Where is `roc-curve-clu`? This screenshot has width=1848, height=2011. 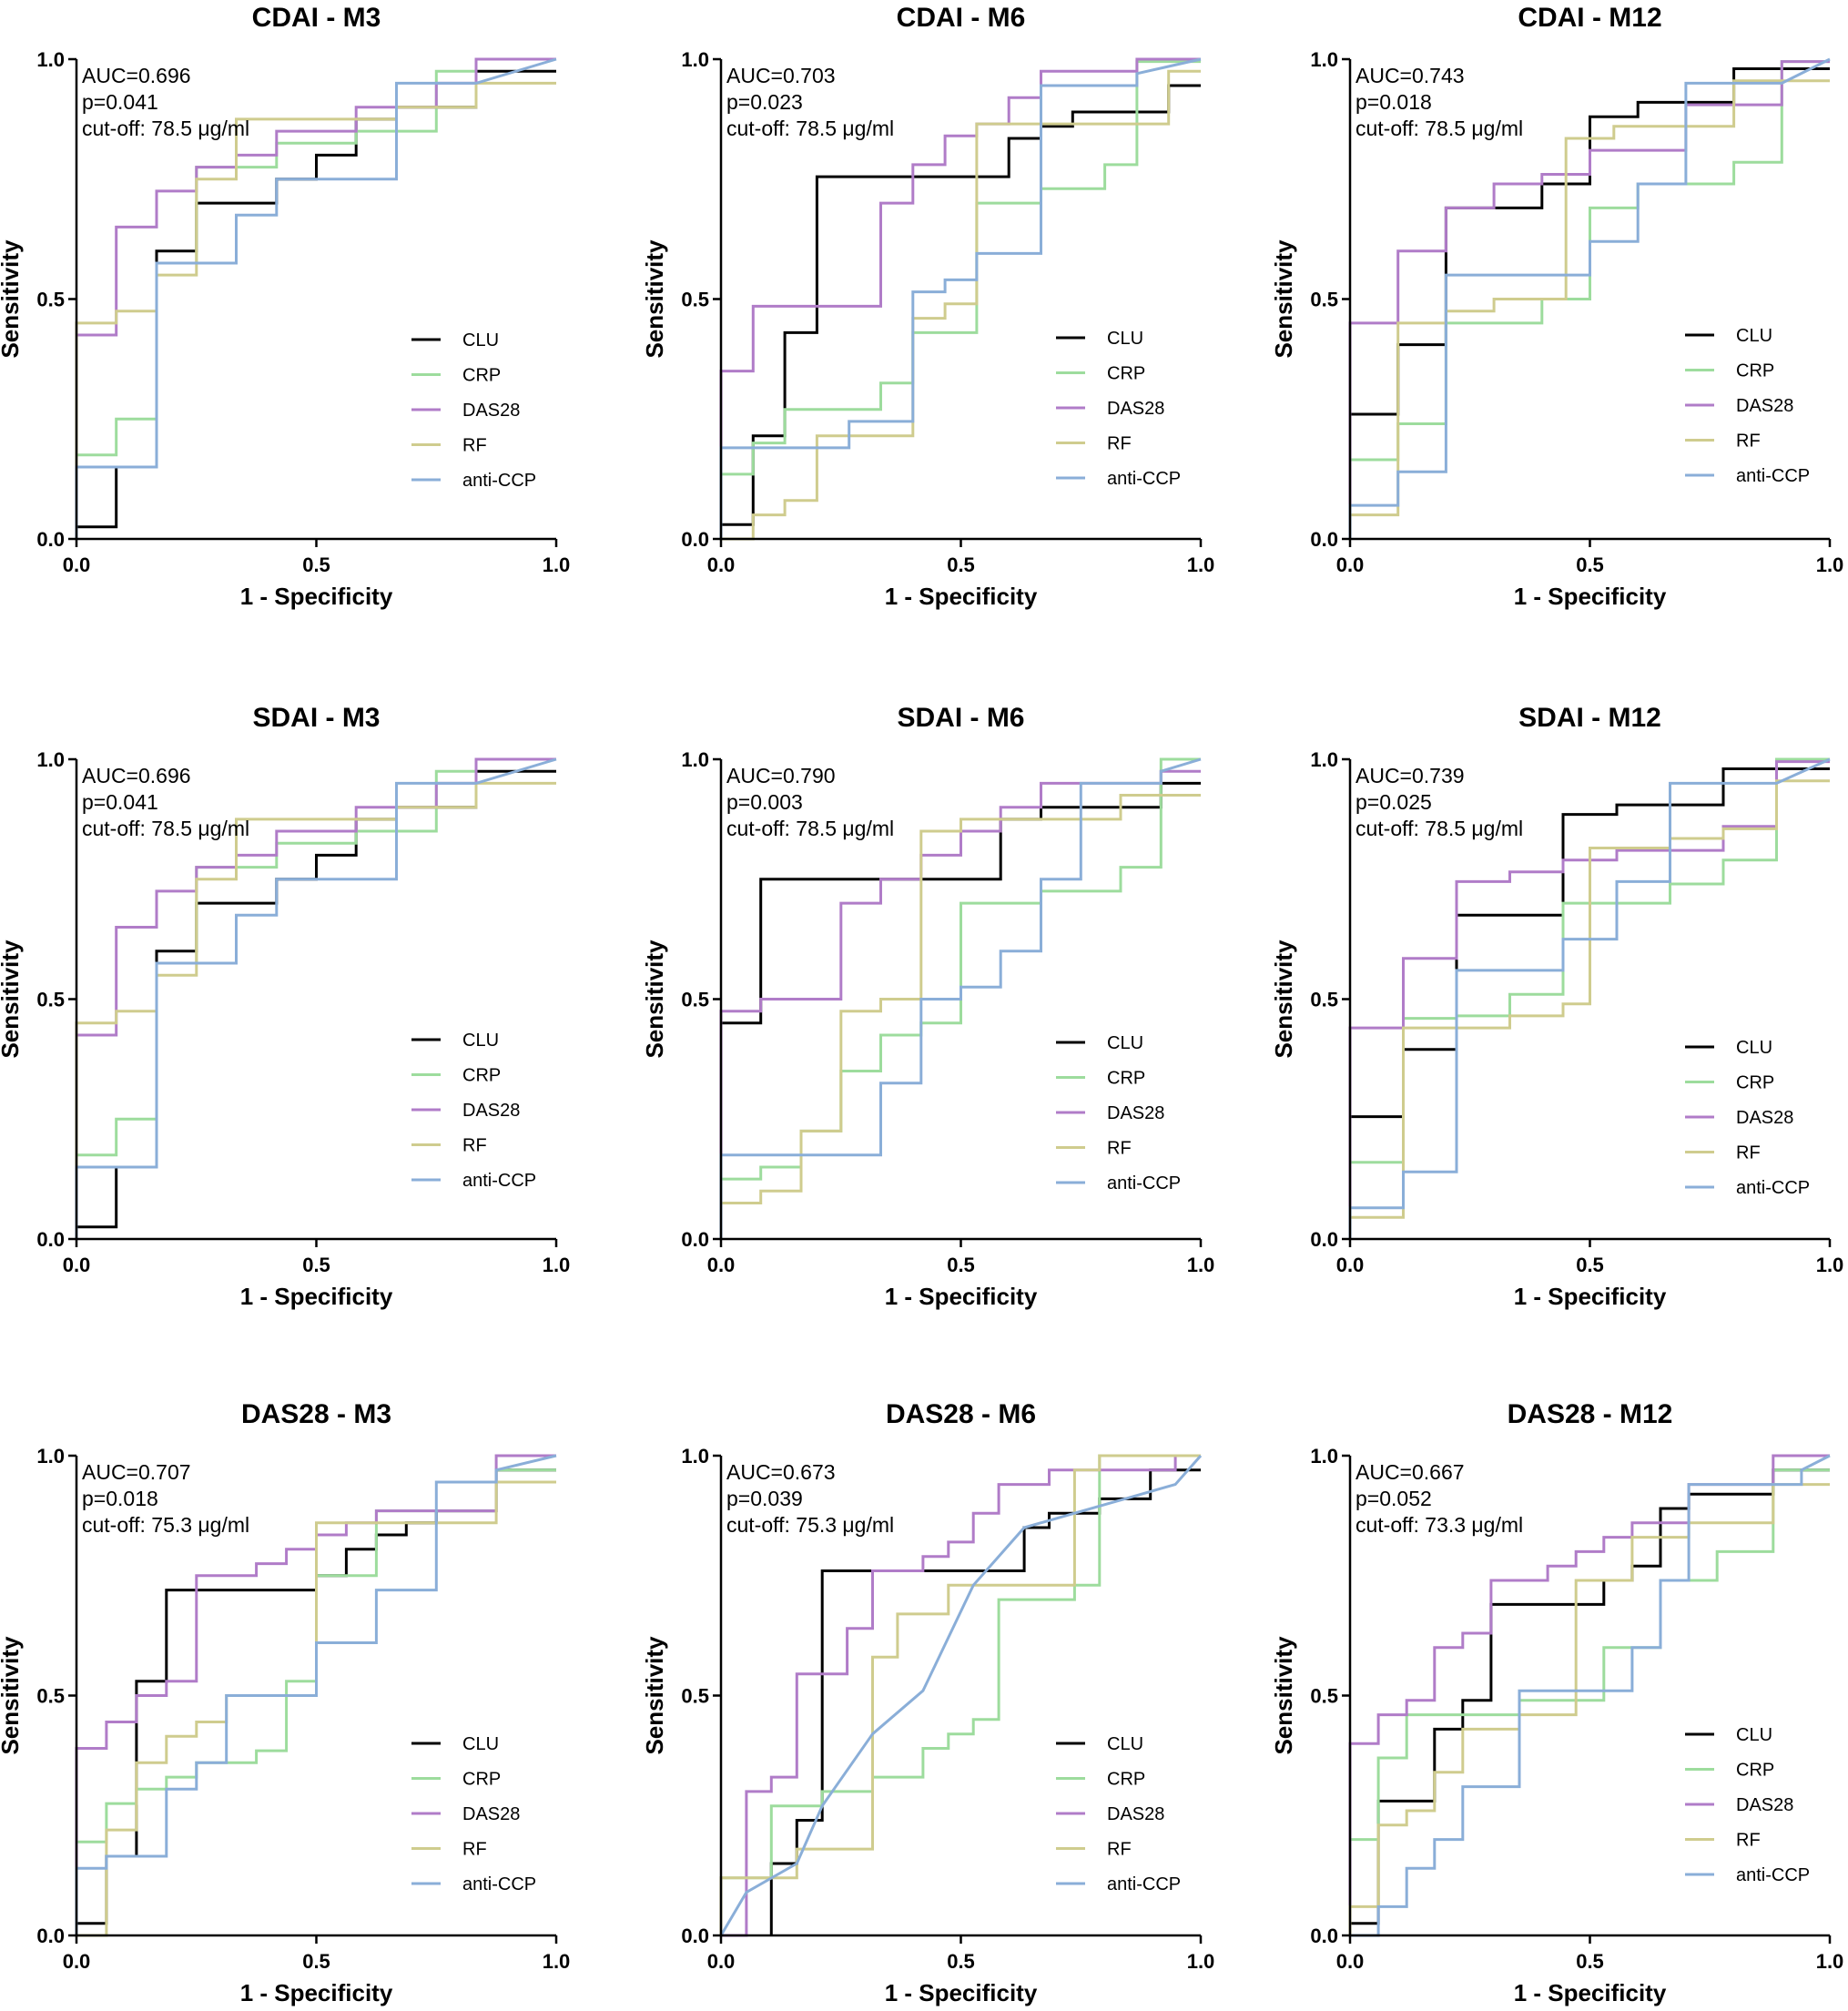
roc-curve-clu is located at coordinates (961, 305).